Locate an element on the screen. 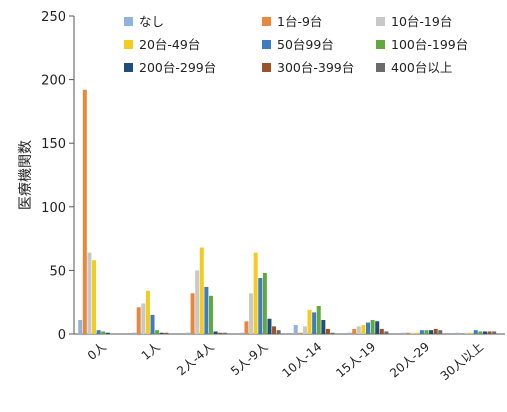 The height and width of the screenshot is (412, 507). legend-label: 50台99台 is located at coordinates (305, 44).